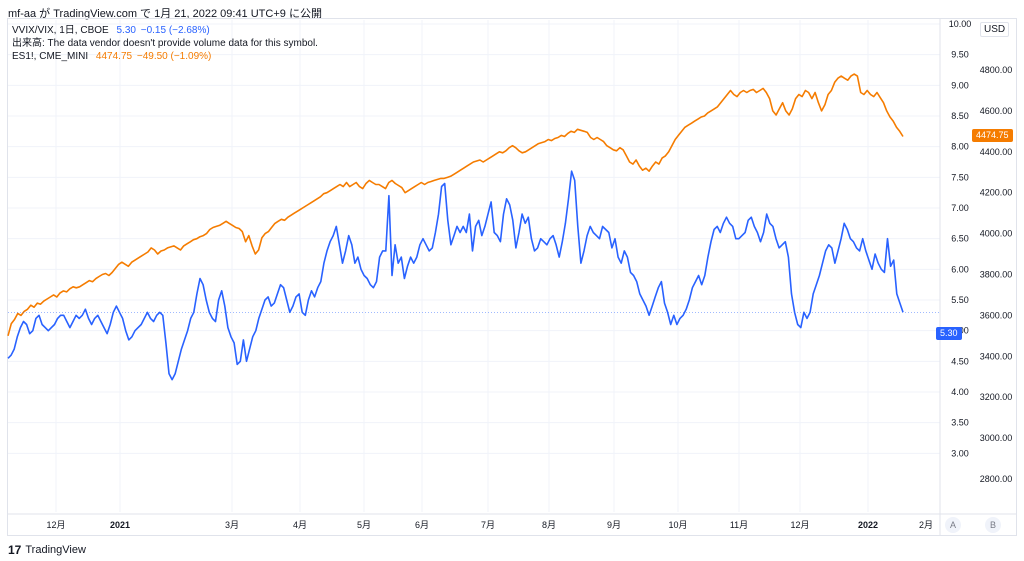  I want to click on price-tick-label: 3800.00, so click(996, 275).